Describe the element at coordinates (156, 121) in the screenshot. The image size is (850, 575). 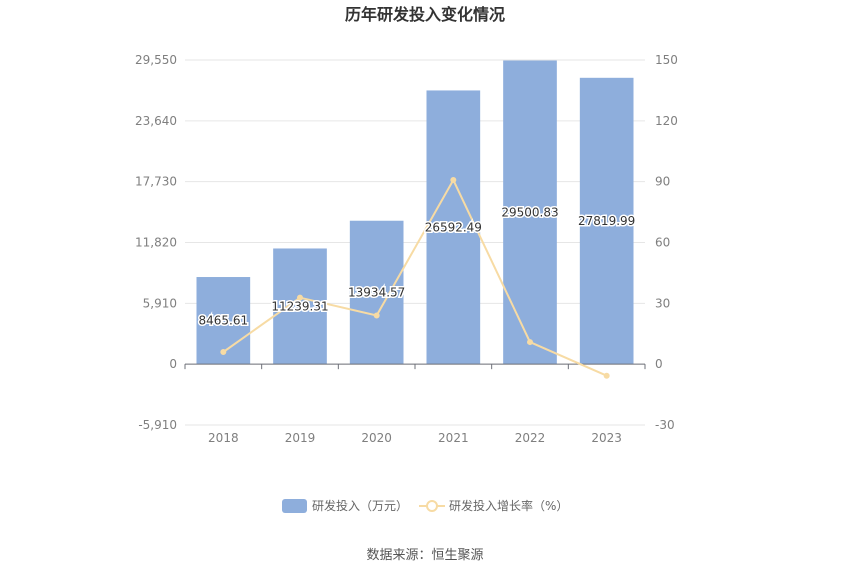
I see `y-left-tick-label: 23,640` at that location.